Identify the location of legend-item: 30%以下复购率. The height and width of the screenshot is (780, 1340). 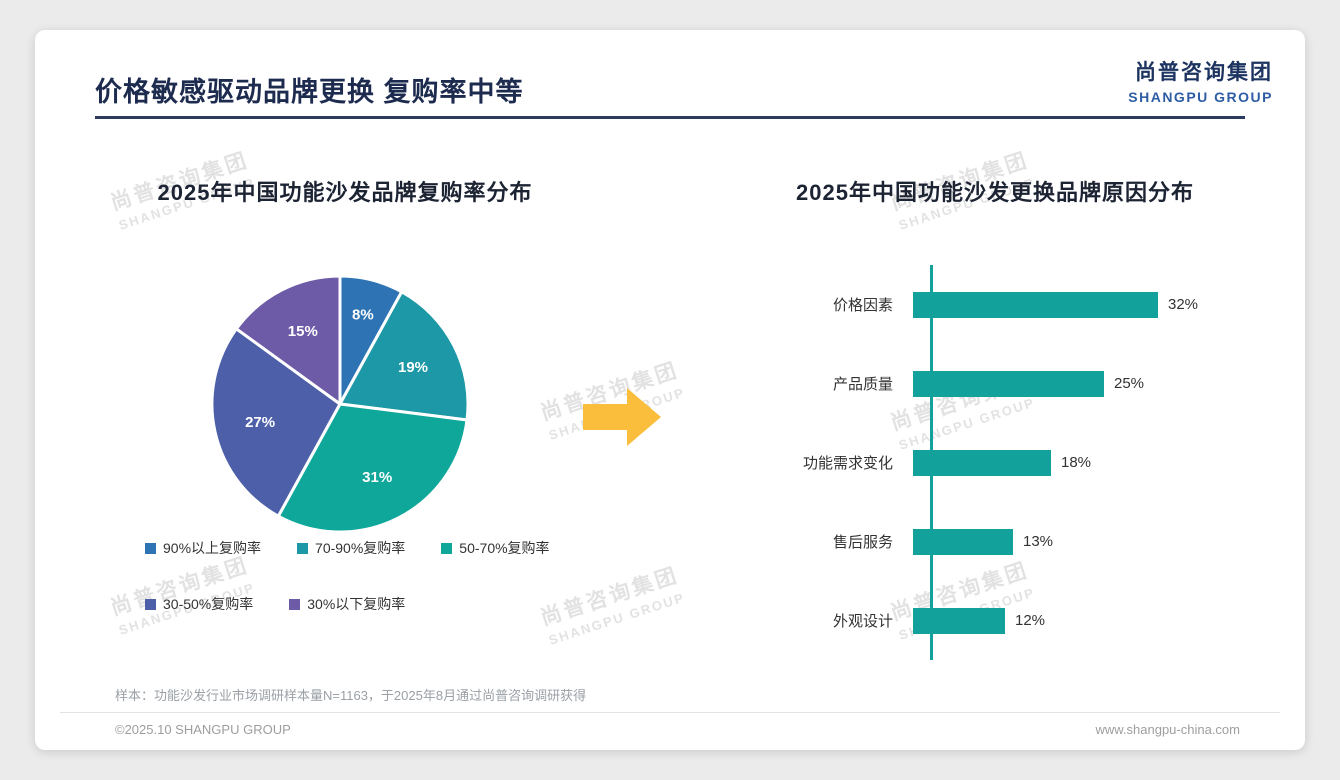
(347, 604).